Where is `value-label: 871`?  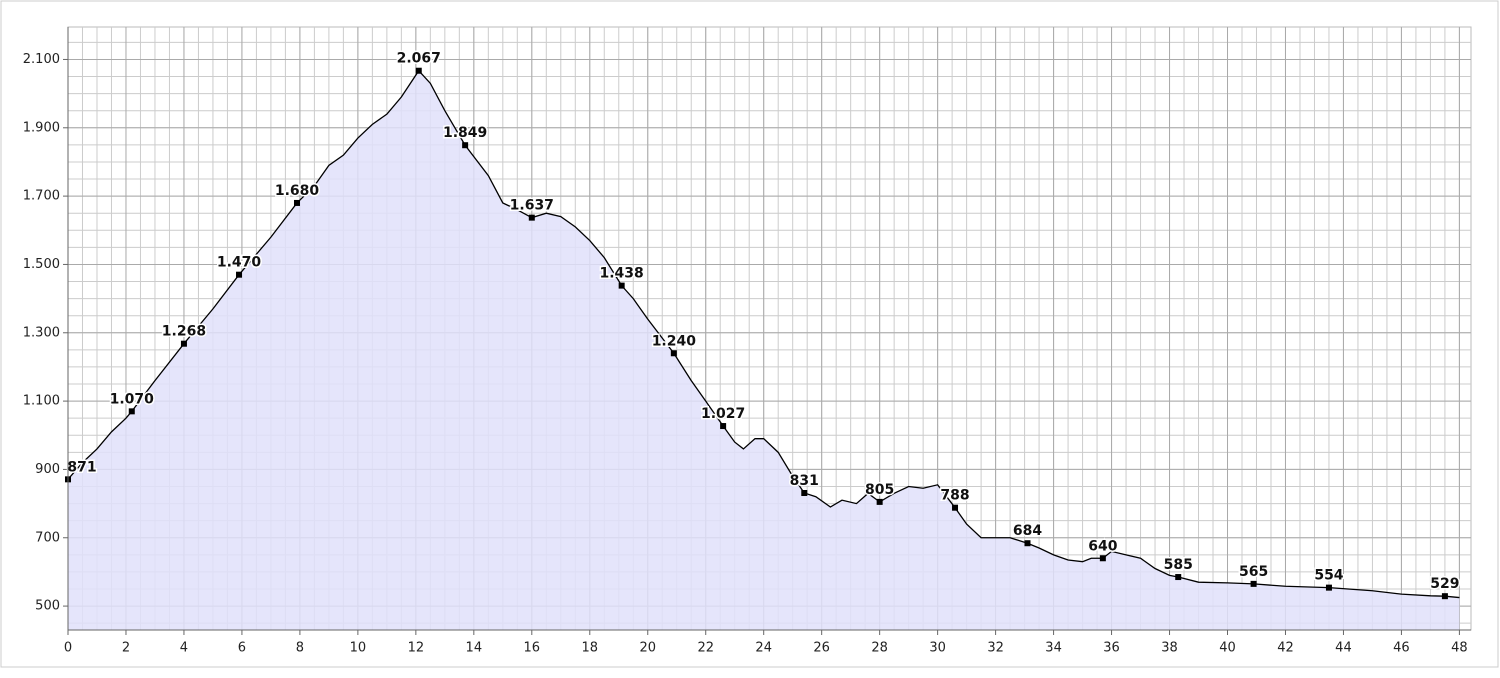
value-label: 871 is located at coordinates (81, 467).